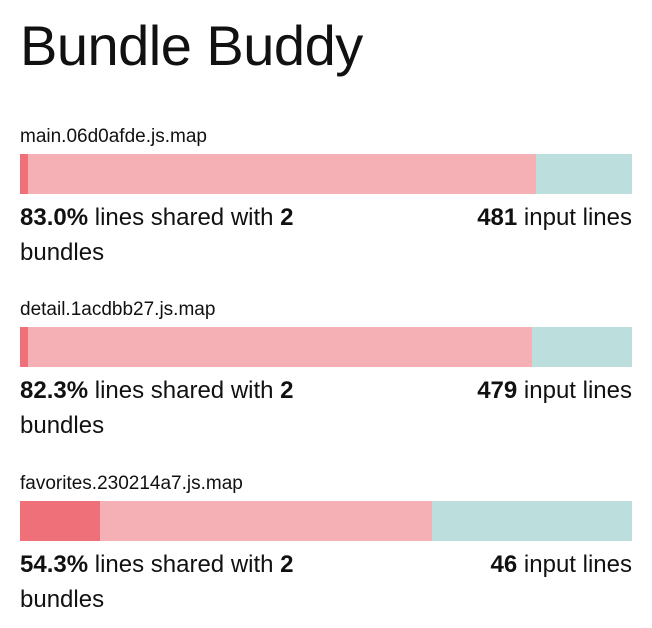 The image size is (652, 628). I want to click on input-lines-summary: 46 input lines, so click(561, 564).